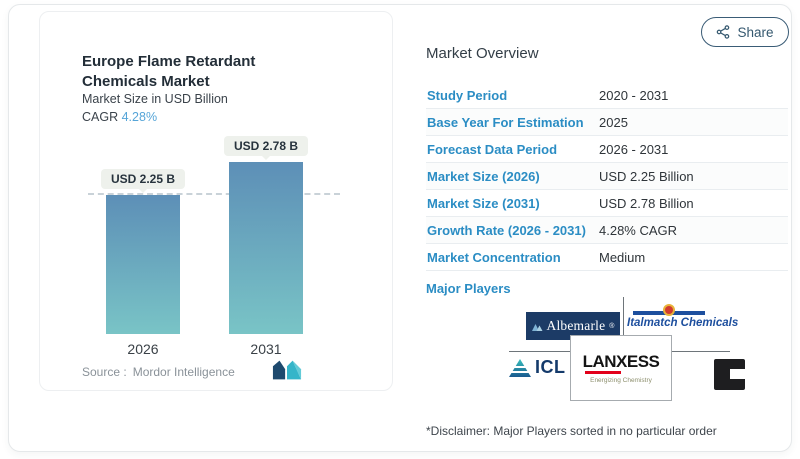  What do you see at coordinates (646, 176) in the screenshot?
I see `row-value: USD 2.25 Billion` at bounding box center [646, 176].